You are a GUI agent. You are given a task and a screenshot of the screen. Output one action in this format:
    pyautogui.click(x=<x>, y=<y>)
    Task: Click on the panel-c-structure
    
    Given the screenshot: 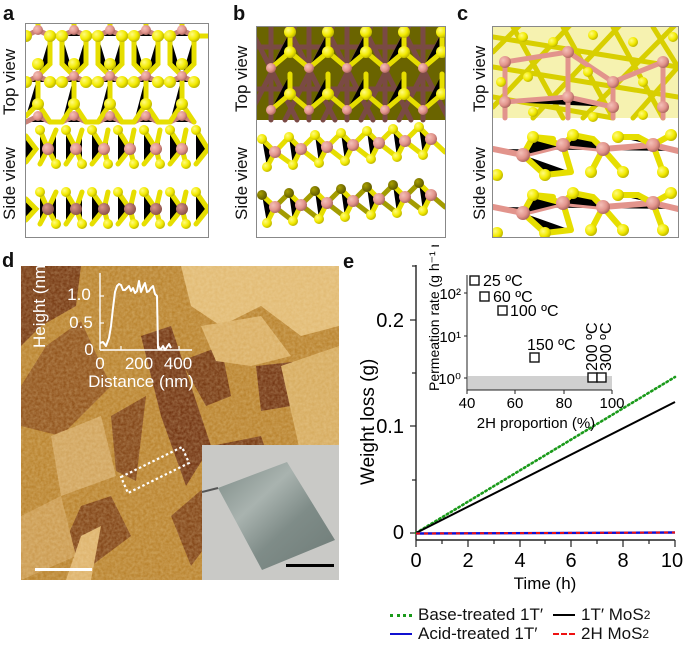 What is the action you would take?
    pyautogui.click(x=585, y=132)
    